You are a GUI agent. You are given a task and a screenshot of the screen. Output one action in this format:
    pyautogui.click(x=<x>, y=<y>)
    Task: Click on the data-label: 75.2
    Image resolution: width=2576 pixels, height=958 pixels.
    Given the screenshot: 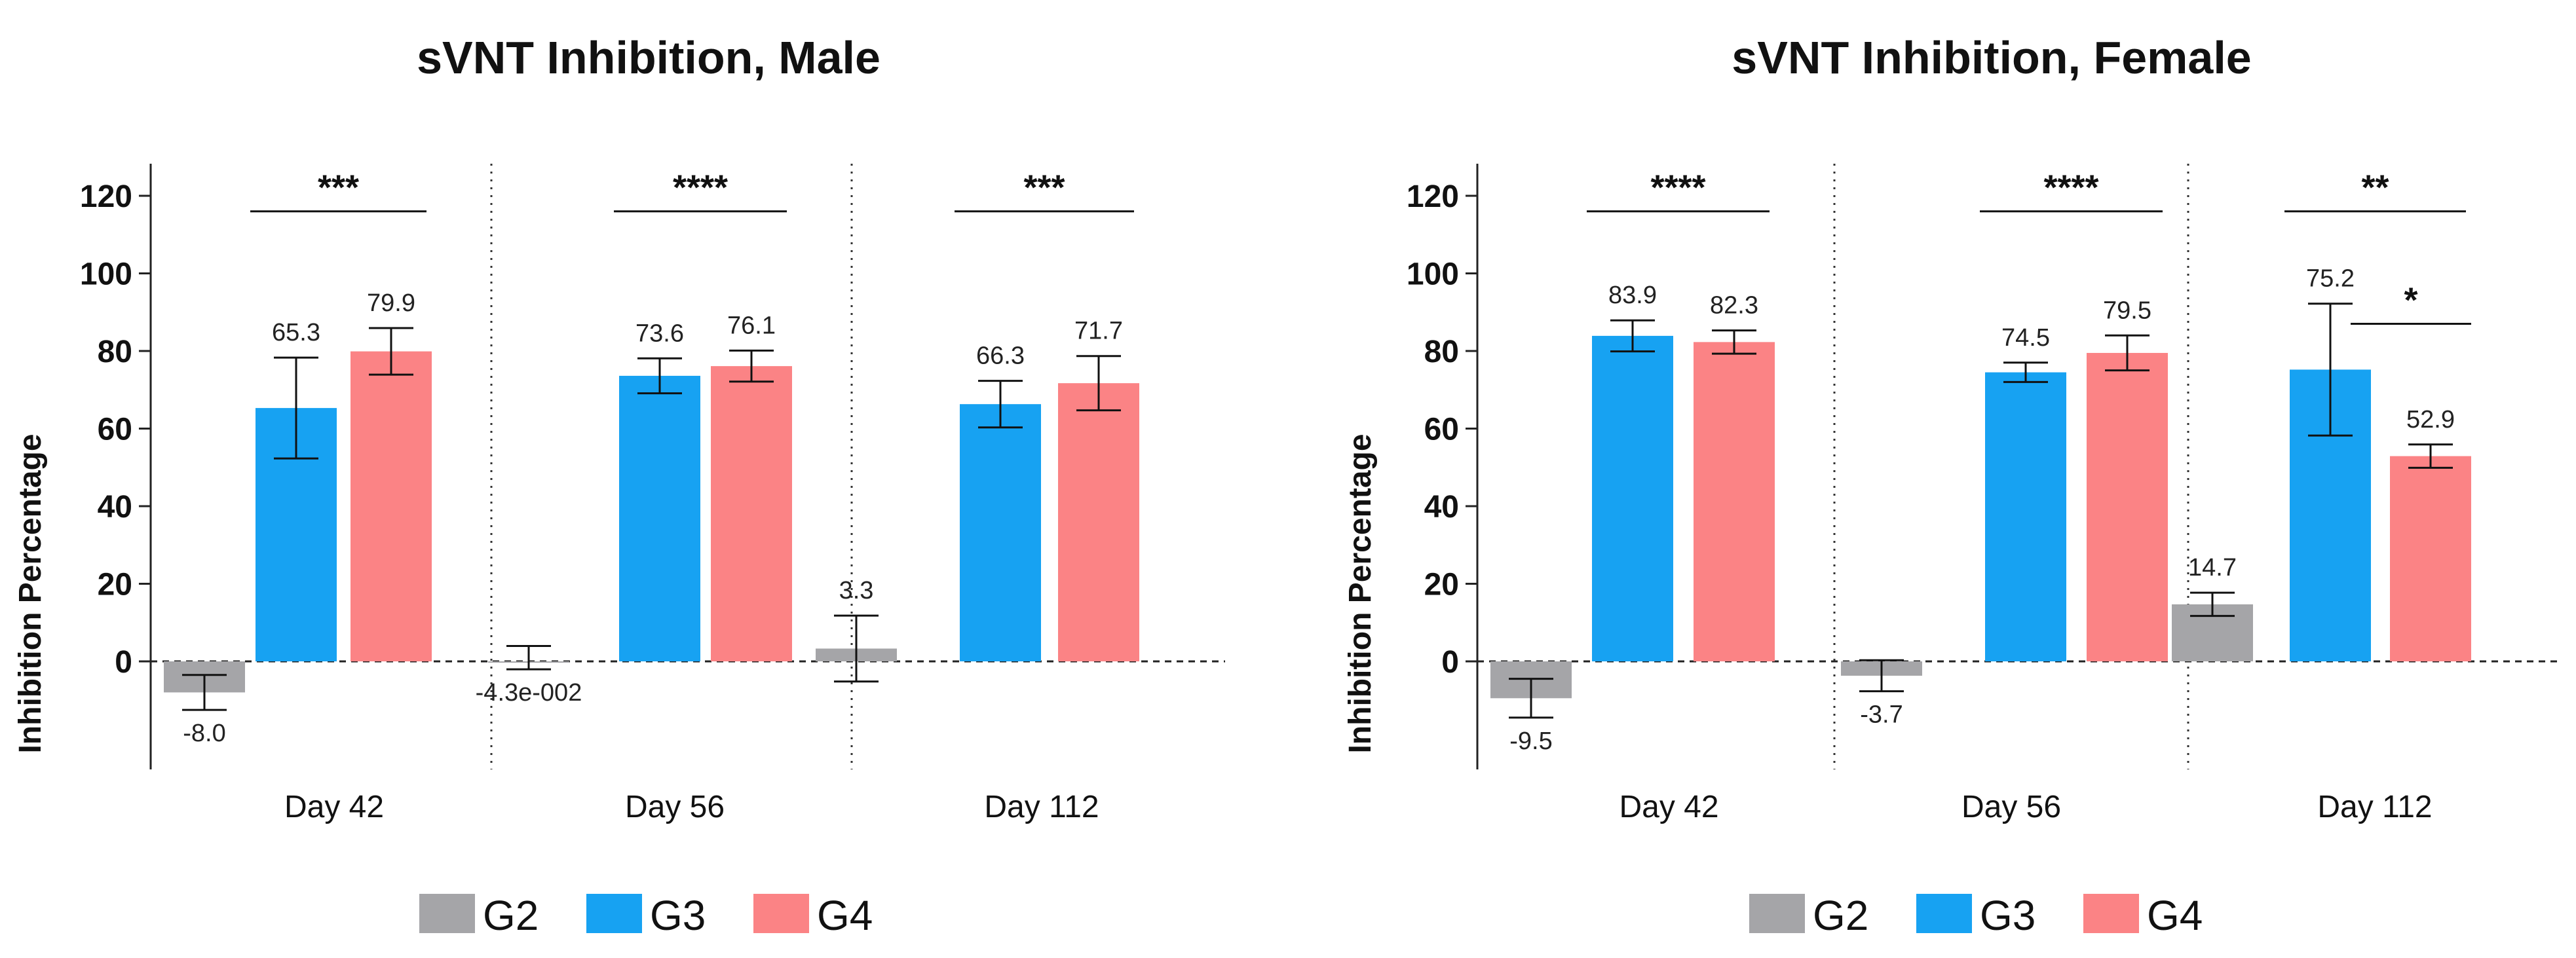 What is the action you would take?
    pyautogui.click(x=2330, y=279)
    